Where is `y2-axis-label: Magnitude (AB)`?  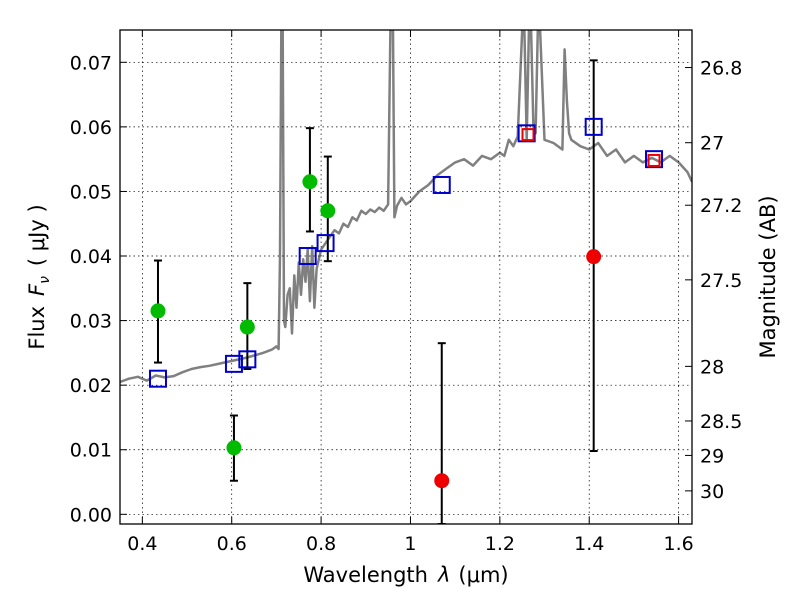
y2-axis-label: Magnitude (AB) is located at coordinates (768, 276).